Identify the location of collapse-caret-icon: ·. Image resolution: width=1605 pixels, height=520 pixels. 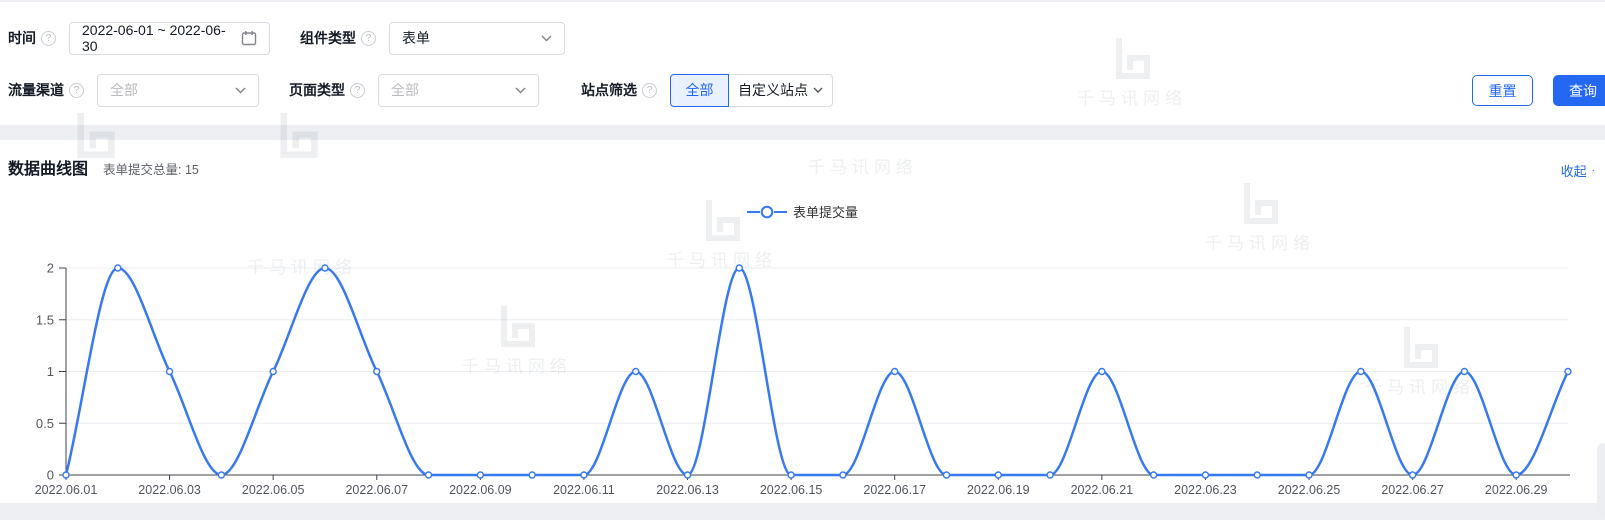
(1593, 170).